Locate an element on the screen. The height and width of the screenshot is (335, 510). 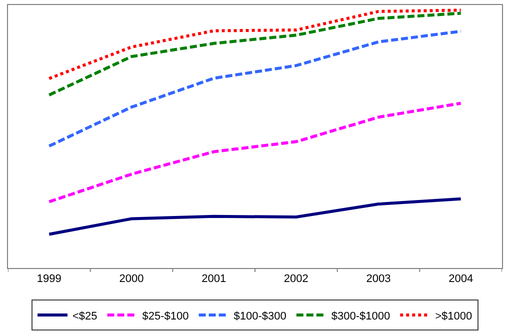
legend-label: <$25 is located at coordinates (85, 316).